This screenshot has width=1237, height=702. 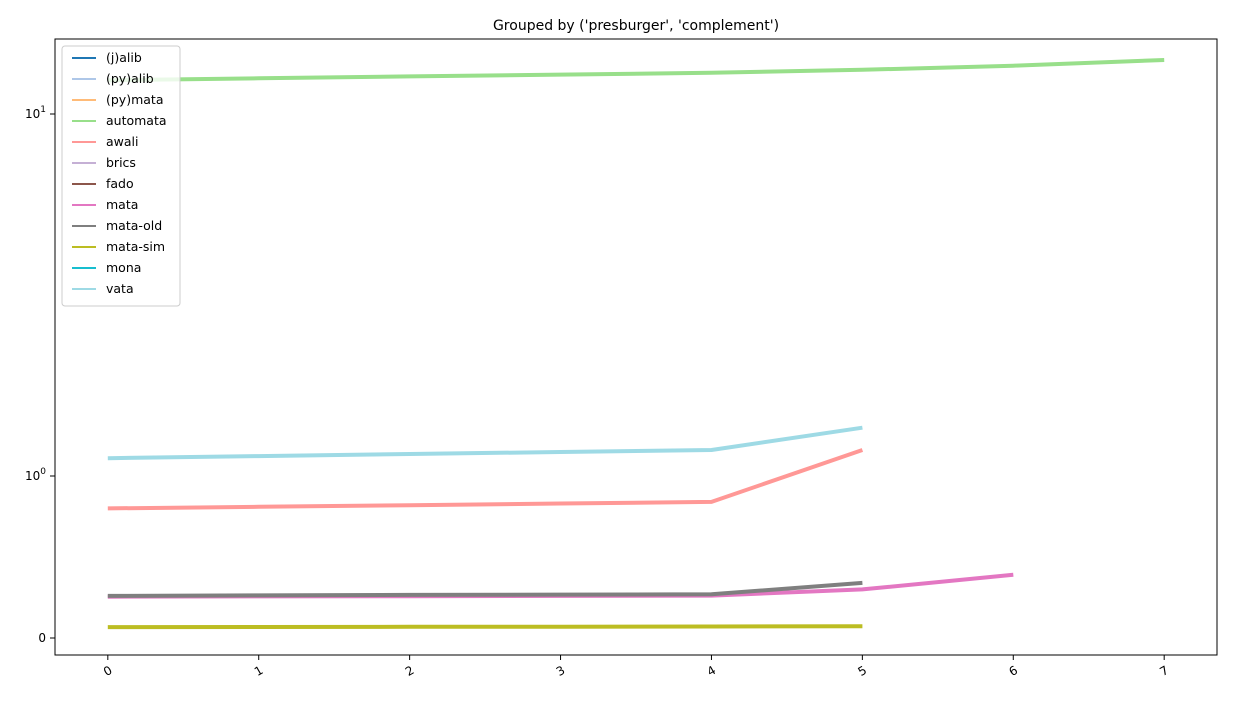 I want to click on y-tick-label: 10⁰, so click(x=35, y=475).